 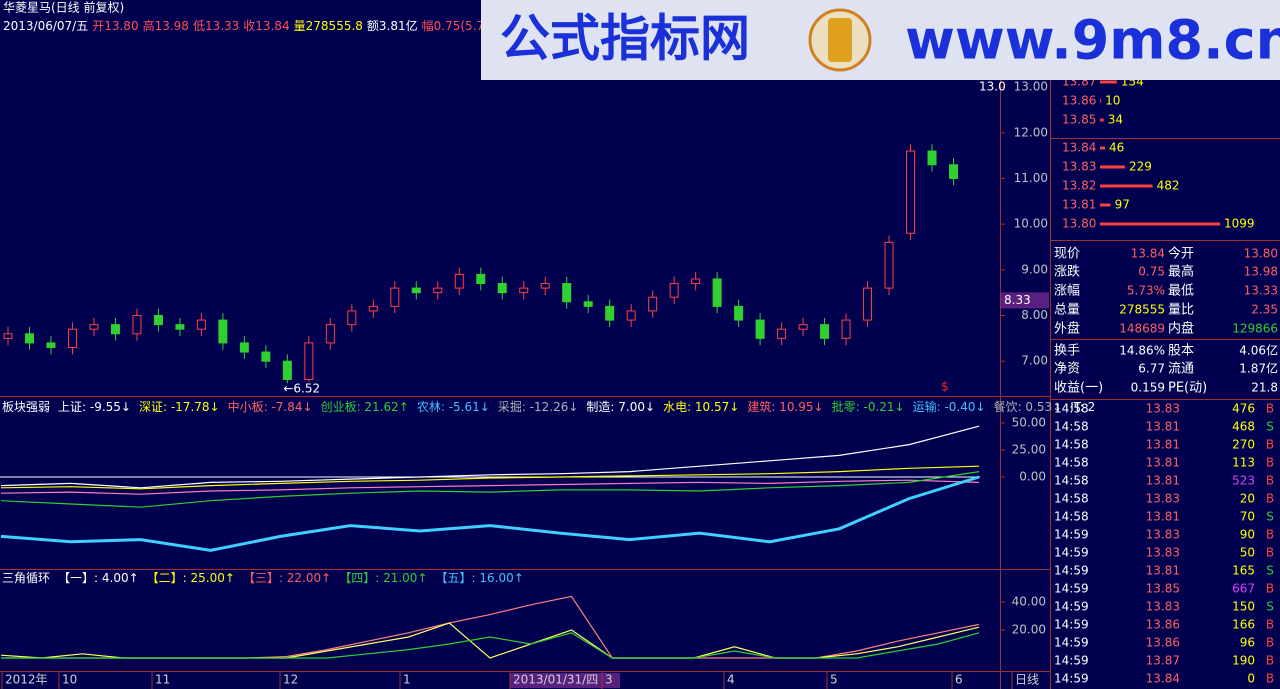 What do you see at coordinates (1017, 300) in the screenshot?
I see `cursor-price: 8.33` at bounding box center [1017, 300].